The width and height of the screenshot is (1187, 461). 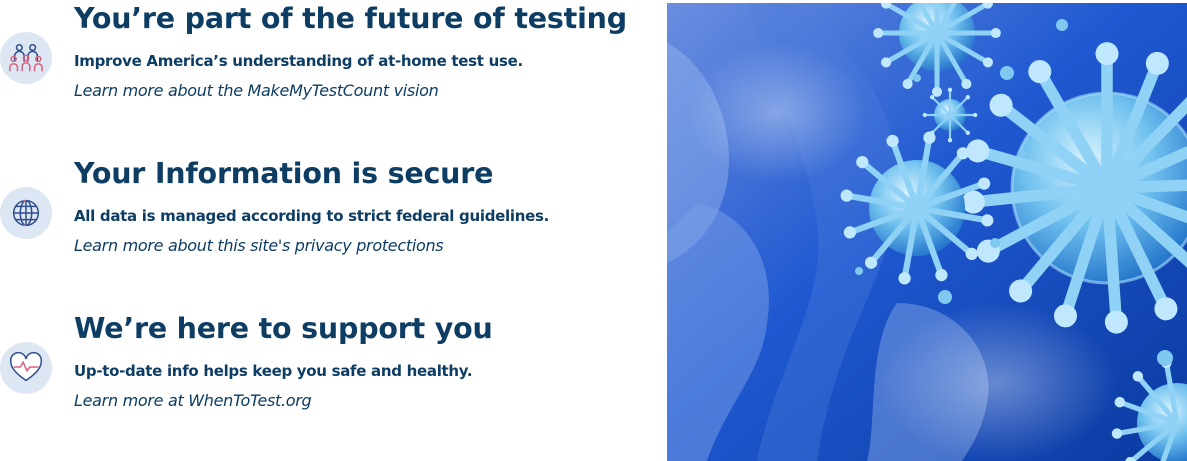 What do you see at coordinates (26, 368) in the screenshot?
I see `heart-pulse-icon` at bounding box center [26, 368].